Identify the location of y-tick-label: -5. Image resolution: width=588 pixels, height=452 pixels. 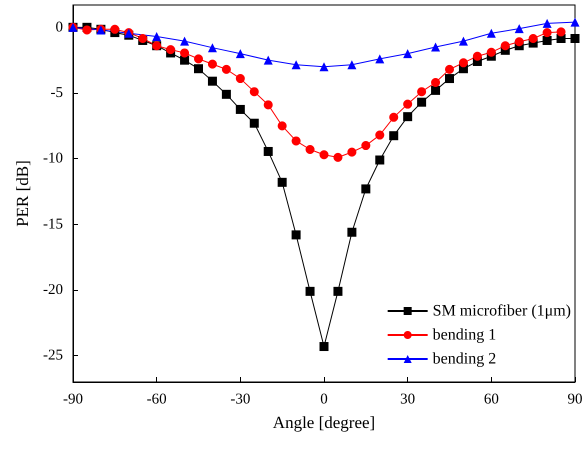
(56, 93).